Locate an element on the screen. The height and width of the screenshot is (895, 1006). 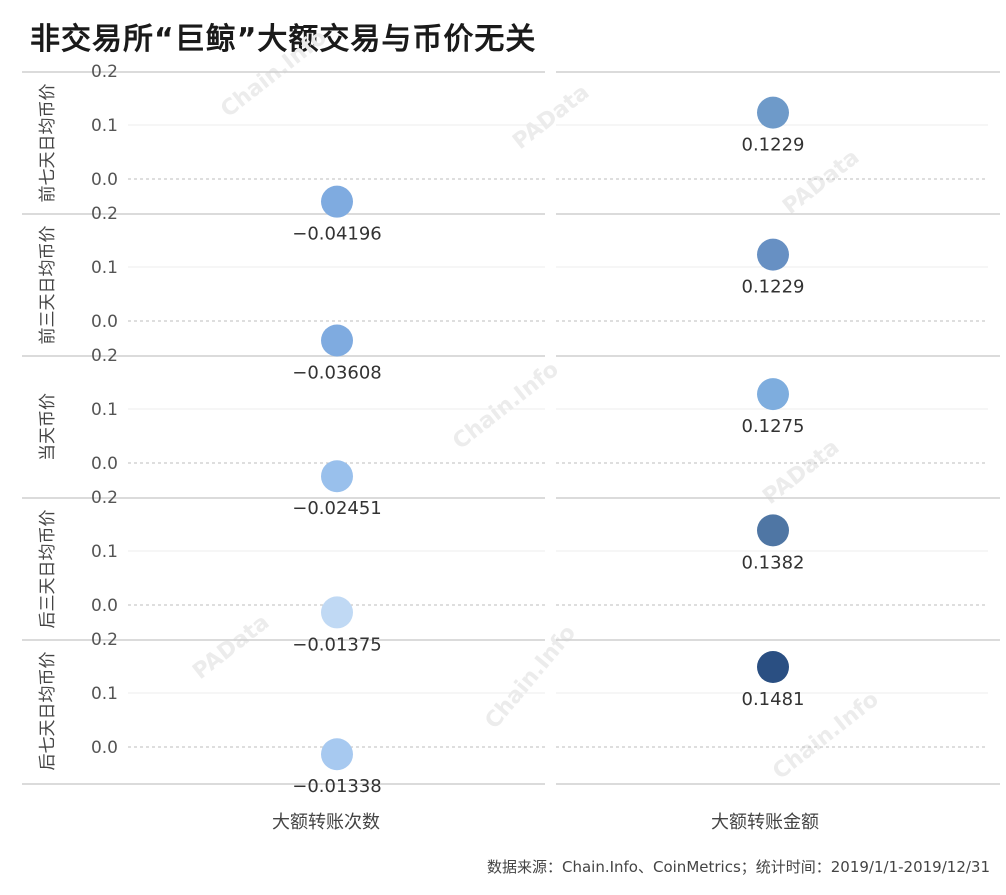
watermark-2: PAData is located at coordinates (821, 182).